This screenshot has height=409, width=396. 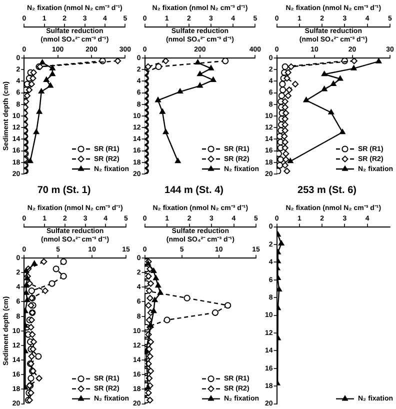 What do you see at coordinates (64, 190) in the screenshot?
I see `text: 70 m (St. 1)` at bounding box center [64, 190].